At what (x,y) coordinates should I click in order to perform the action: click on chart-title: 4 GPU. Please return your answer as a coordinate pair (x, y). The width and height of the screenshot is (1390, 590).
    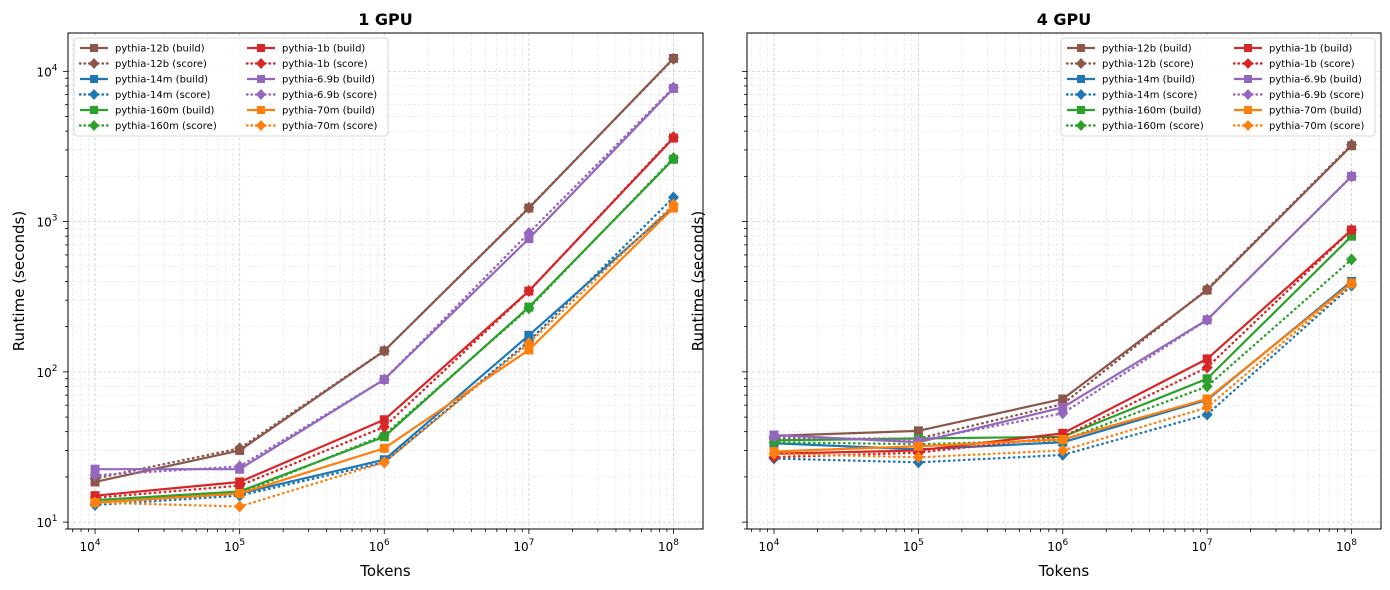
    Looking at the image, I should click on (1064, 19).